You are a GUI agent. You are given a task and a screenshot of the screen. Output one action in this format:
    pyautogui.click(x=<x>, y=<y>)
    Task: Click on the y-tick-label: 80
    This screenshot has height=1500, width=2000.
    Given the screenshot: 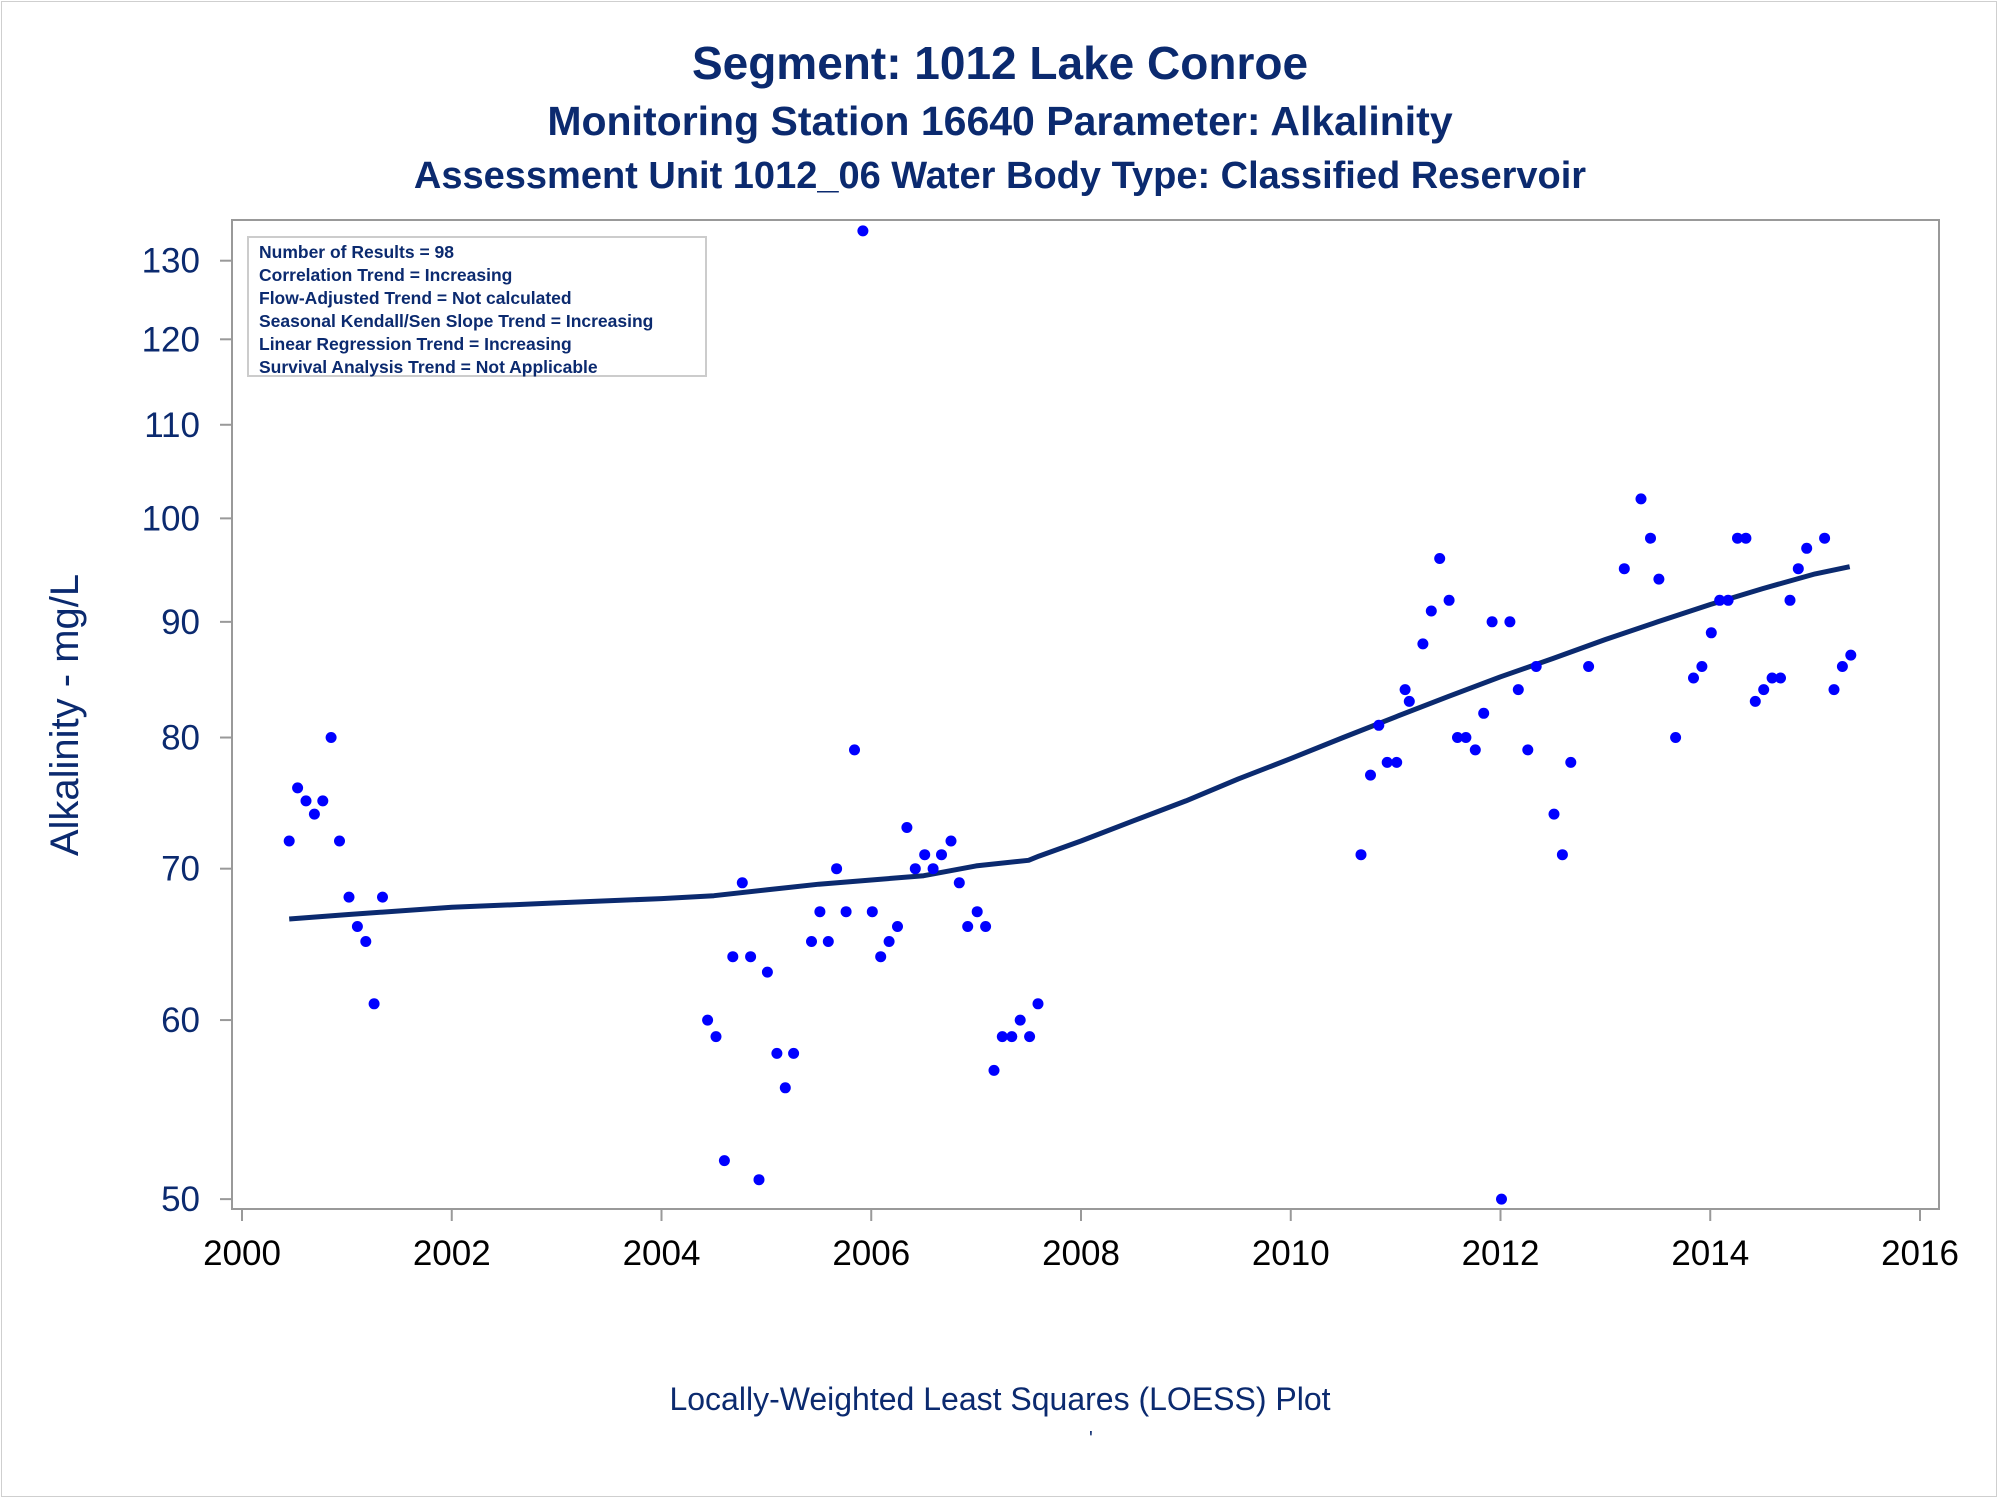 What is the action you would take?
    pyautogui.click(x=180, y=738)
    